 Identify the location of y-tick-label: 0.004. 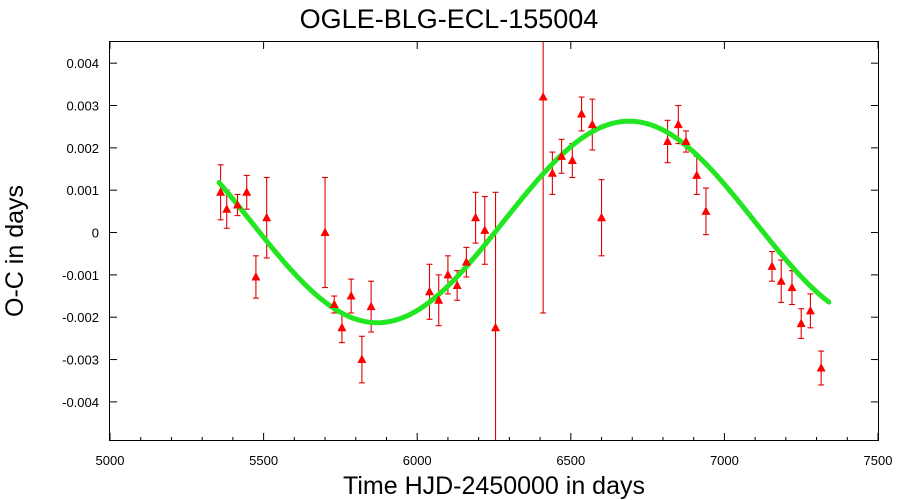
(82, 63).